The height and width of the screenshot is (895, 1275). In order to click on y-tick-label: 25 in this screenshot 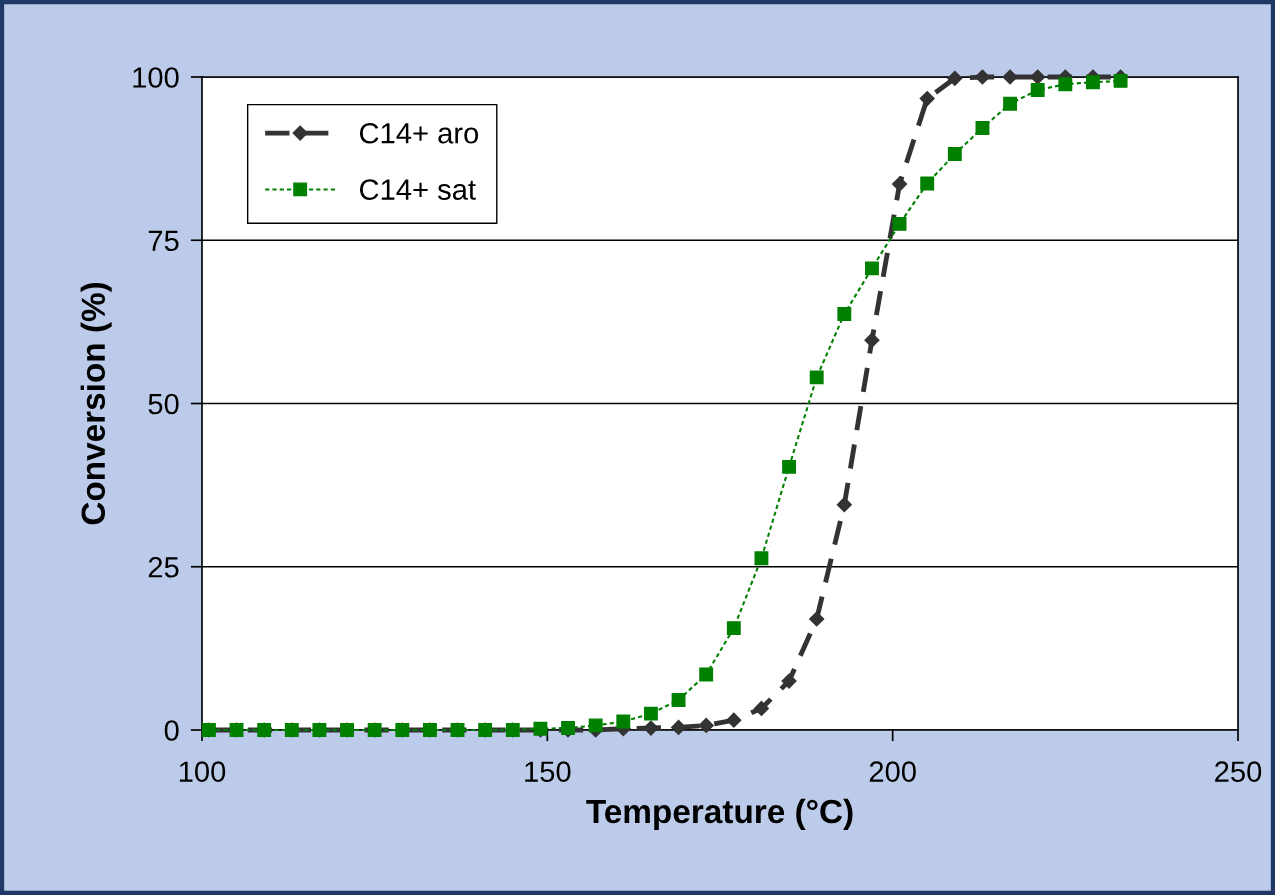, I will do `click(163, 567)`.